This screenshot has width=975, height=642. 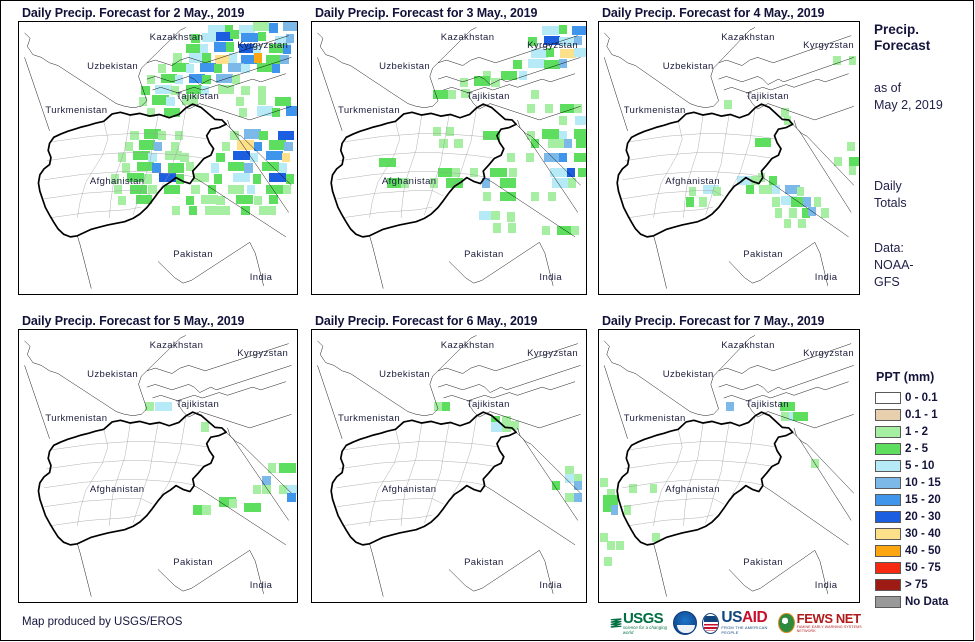 I want to click on country-label: Afghanistan, so click(x=409, y=489).